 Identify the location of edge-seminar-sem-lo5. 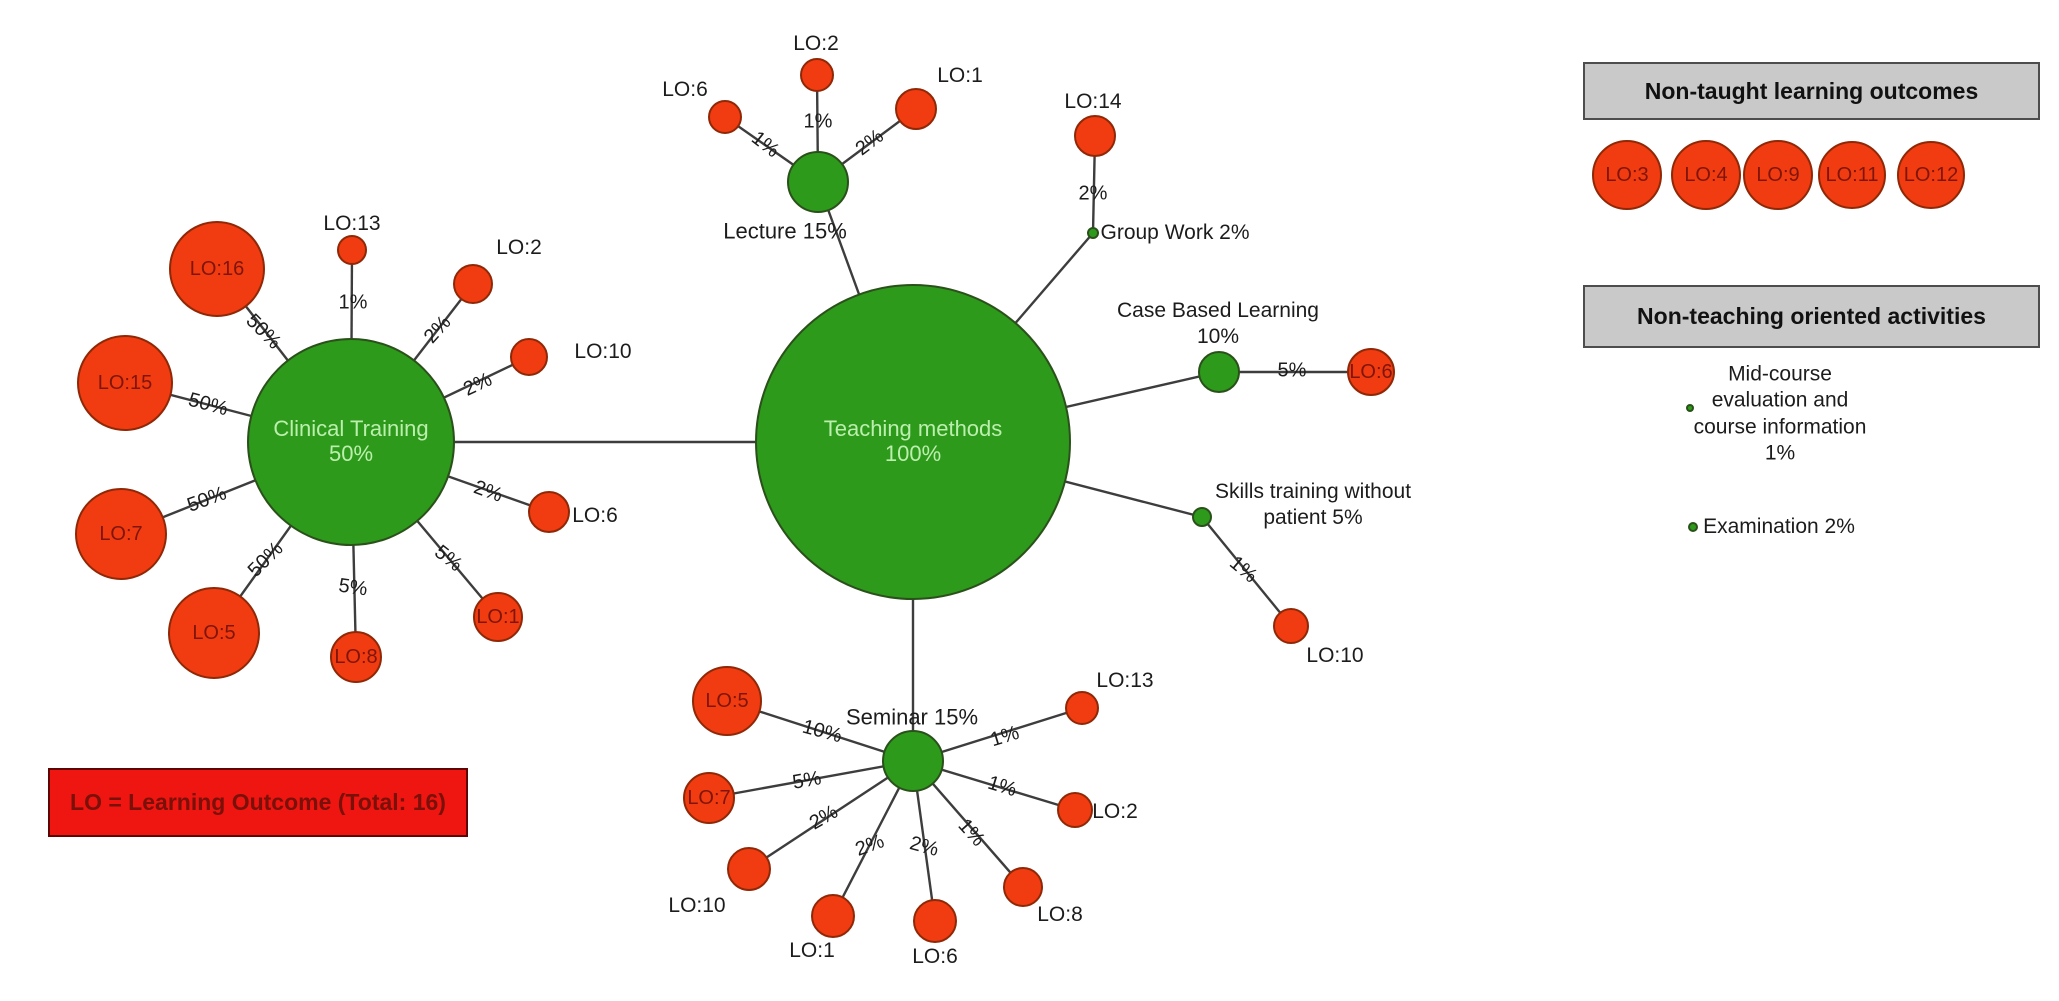
(820, 731).